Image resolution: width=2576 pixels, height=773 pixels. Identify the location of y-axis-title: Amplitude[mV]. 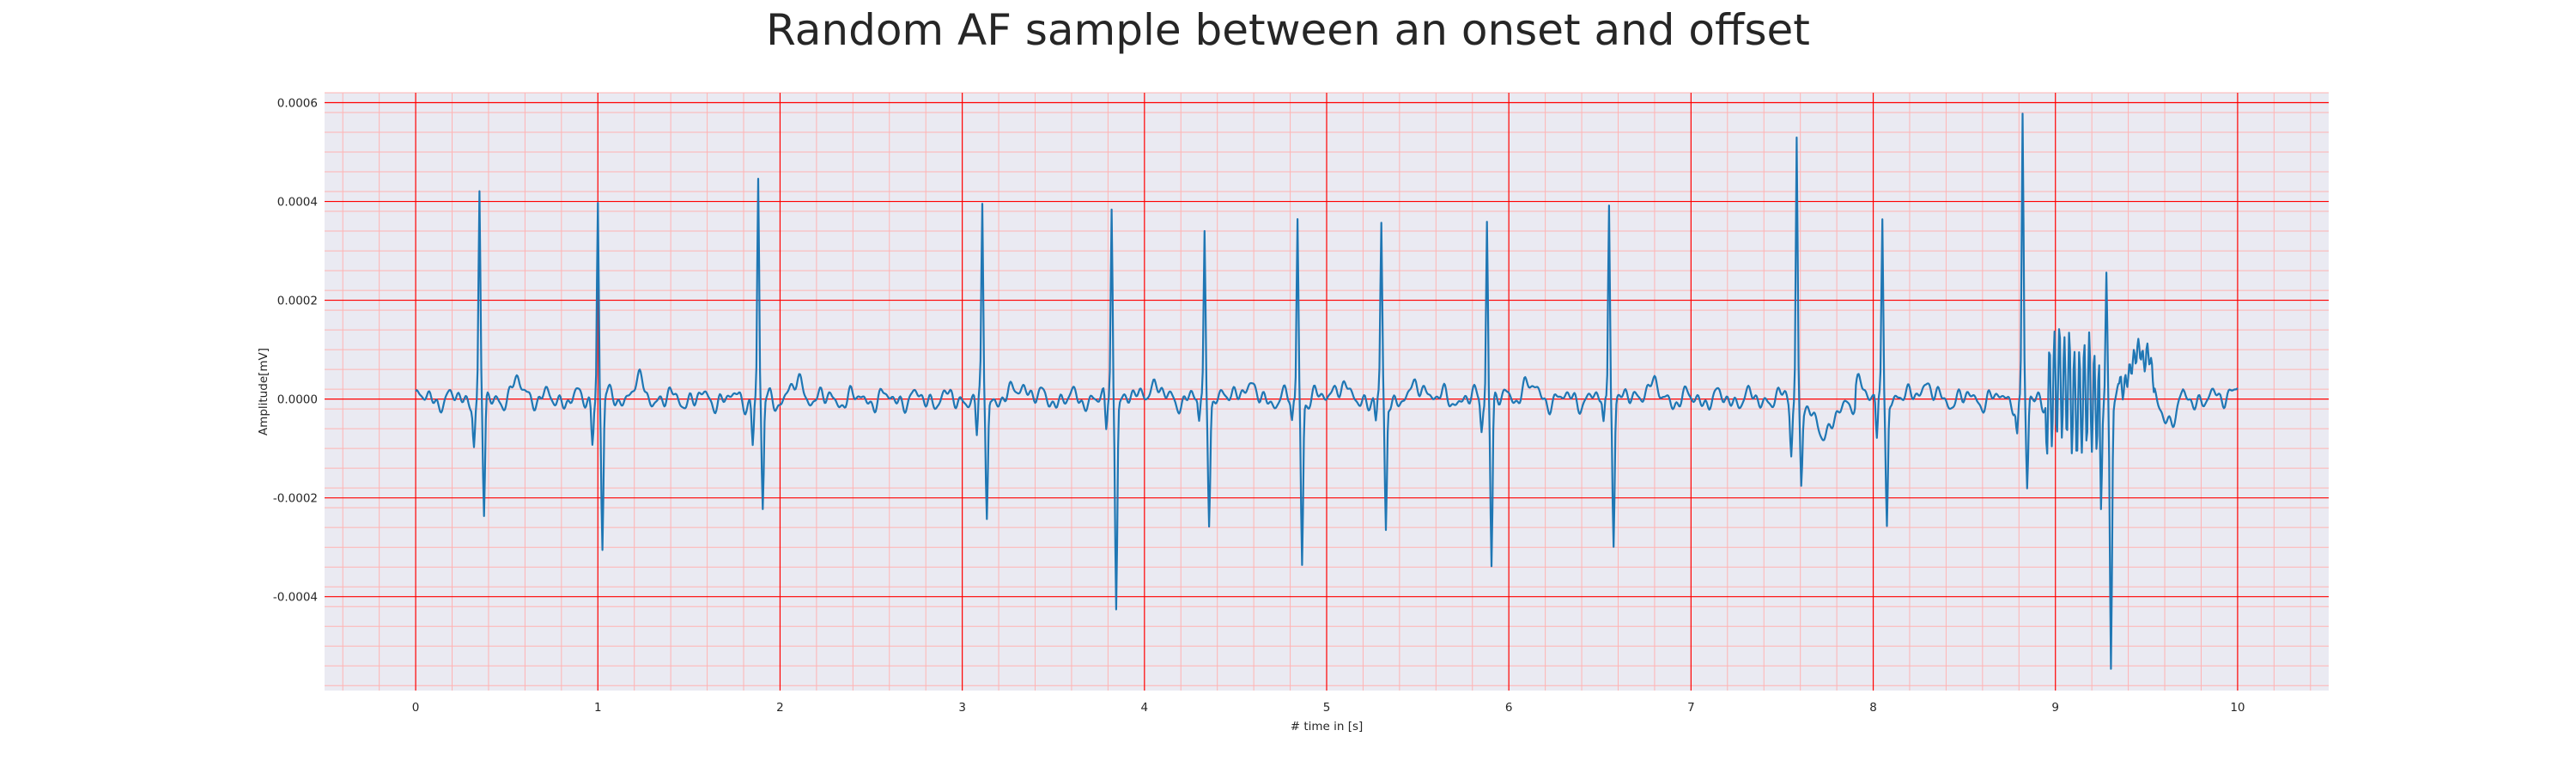
(263, 391).